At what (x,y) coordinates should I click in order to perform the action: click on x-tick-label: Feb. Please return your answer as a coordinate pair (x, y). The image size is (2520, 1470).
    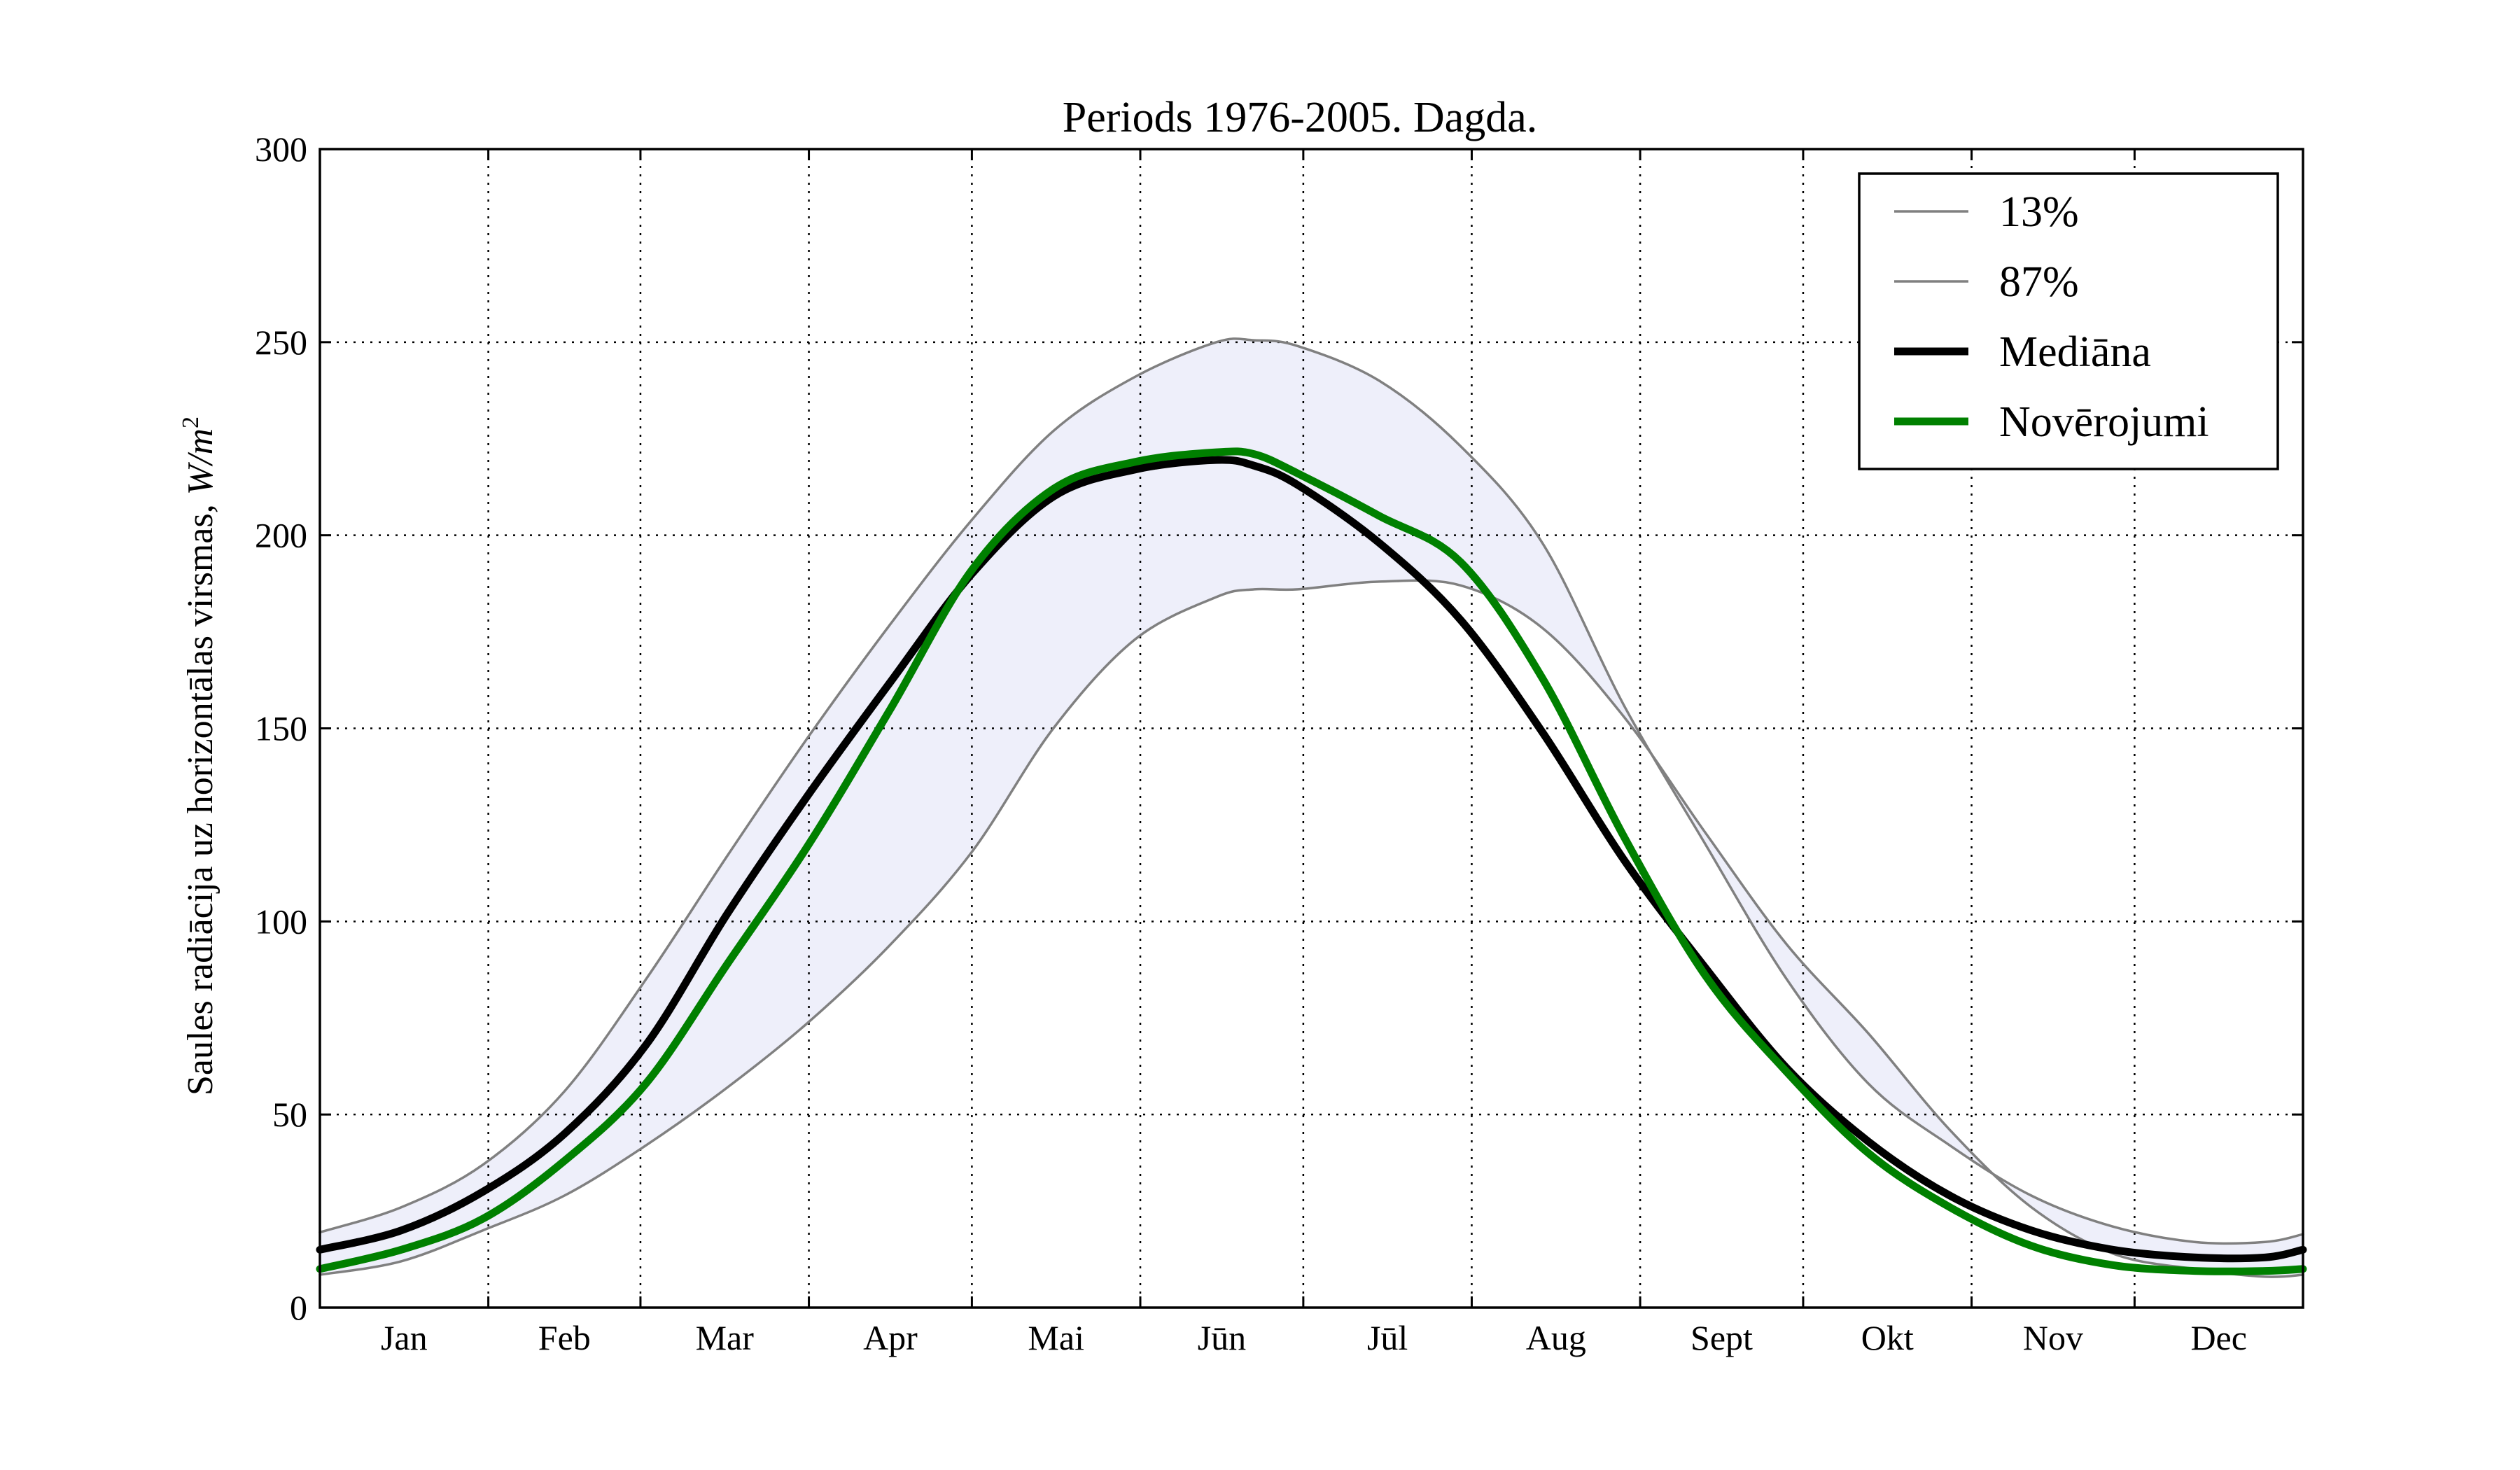
    Looking at the image, I should click on (564, 1337).